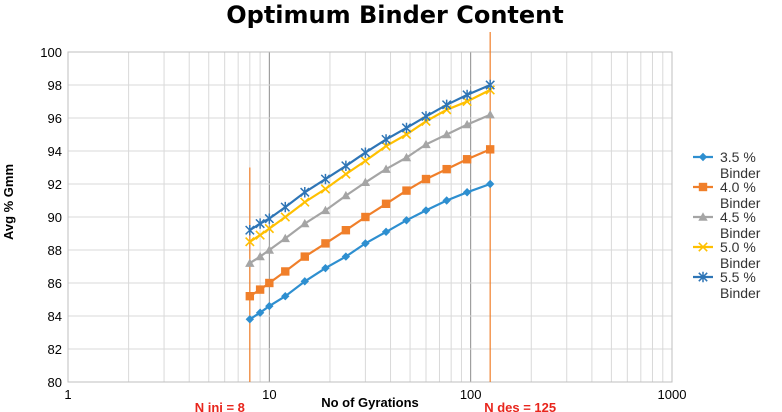 This screenshot has width=782, height=412. I want to click on legend-label: 5.0 %, so click(738, 247).